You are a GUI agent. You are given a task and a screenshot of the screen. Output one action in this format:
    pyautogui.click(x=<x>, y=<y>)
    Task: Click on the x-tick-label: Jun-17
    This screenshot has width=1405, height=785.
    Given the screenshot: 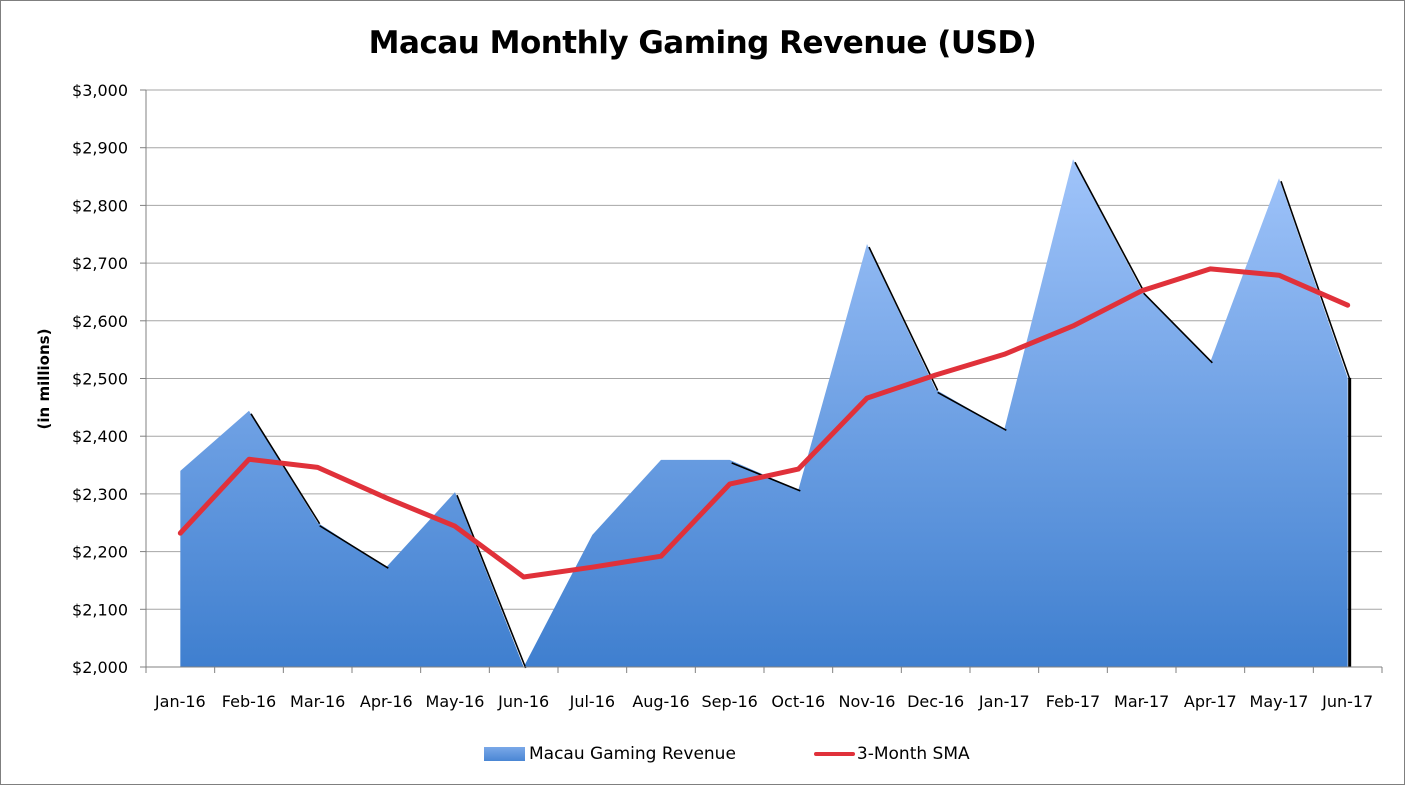 What is the action you would take?
    pyautogui.click(x=1347, y=701)
    